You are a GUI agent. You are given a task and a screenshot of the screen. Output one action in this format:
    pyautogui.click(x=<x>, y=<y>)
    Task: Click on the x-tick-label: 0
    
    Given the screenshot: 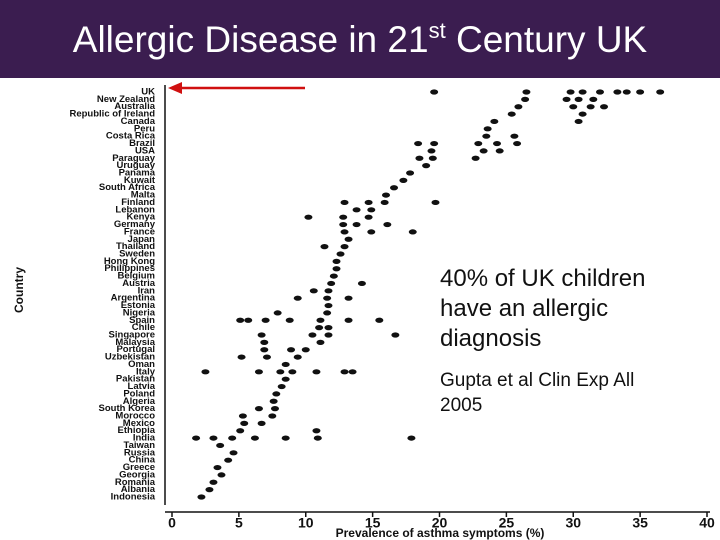 What is the action you would take?
    pyautogui.click(x=172, y=523)
    